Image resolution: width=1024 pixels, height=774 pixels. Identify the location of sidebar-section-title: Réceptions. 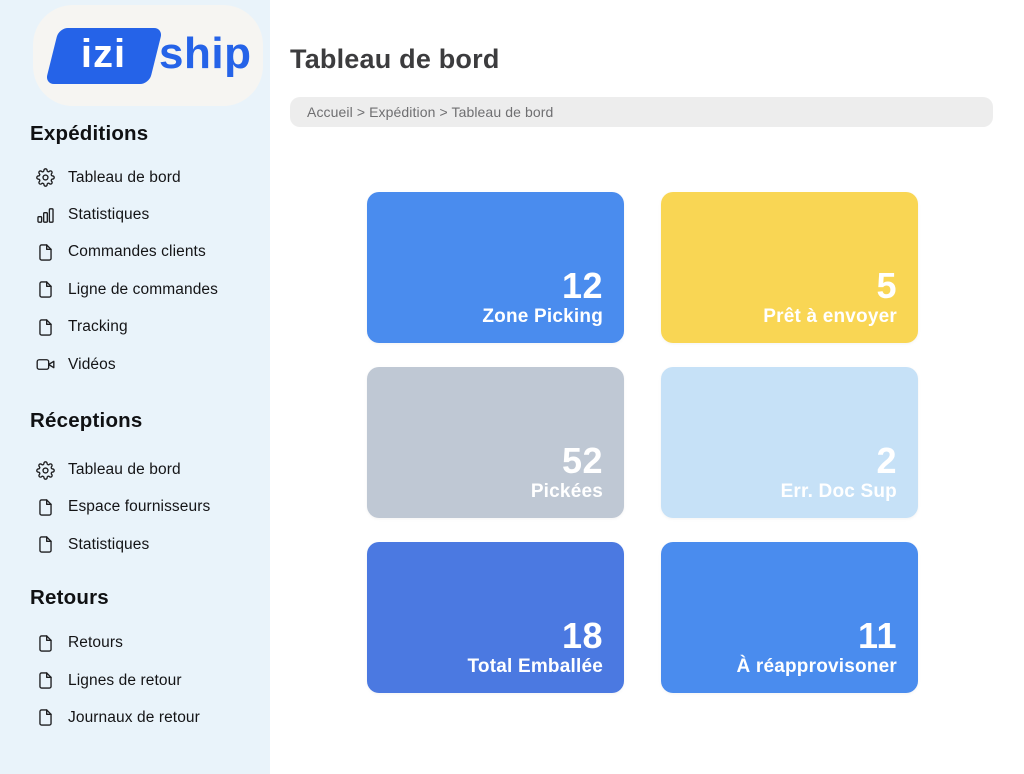
(86, 421).